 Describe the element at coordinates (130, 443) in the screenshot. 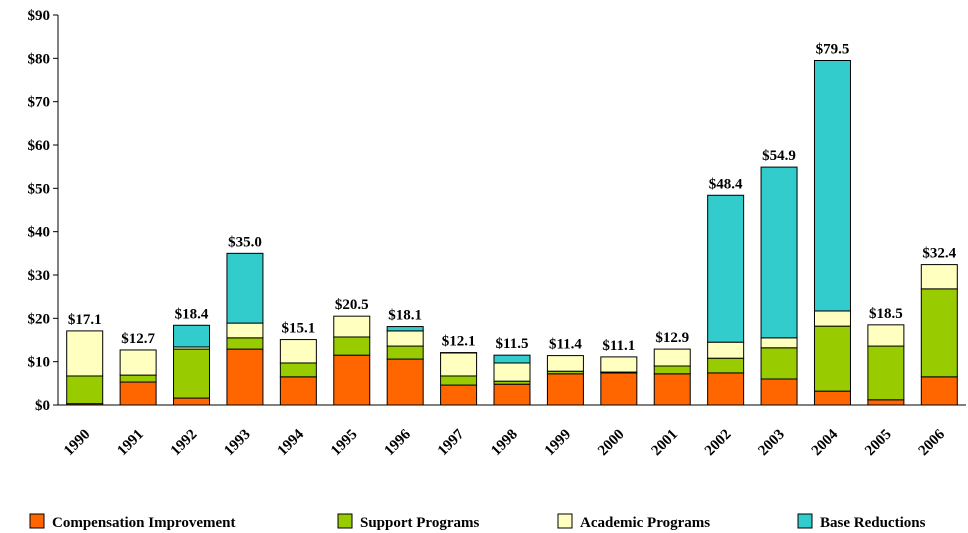

I see `x-tick-label: 1991` at that location.